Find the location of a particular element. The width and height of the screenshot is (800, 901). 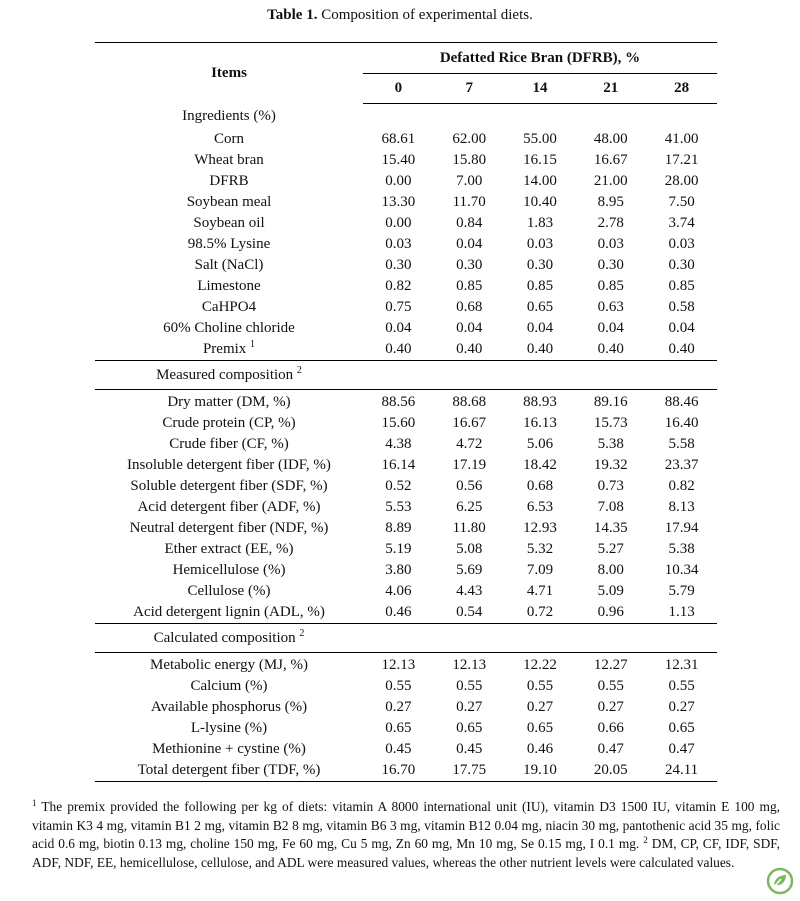

cell-value: 88.68 is located at coordinates (469, 402).